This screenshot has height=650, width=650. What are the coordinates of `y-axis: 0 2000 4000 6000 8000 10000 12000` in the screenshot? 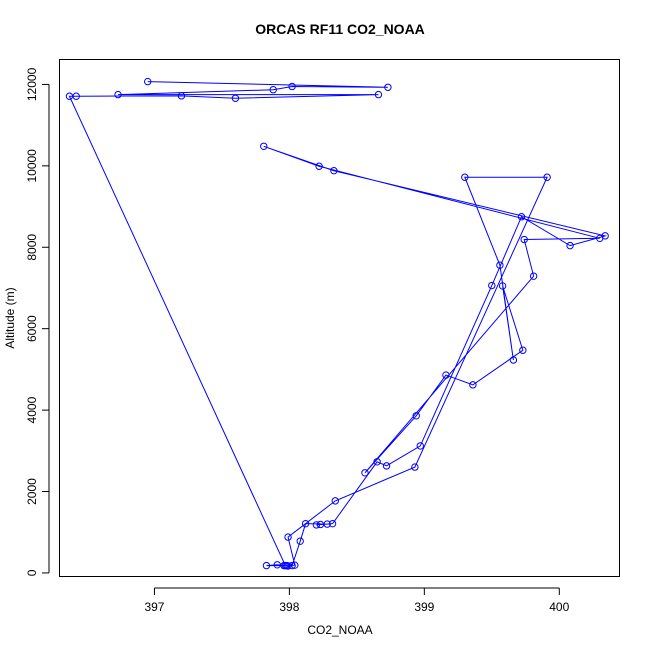 It's located at (37, 321).